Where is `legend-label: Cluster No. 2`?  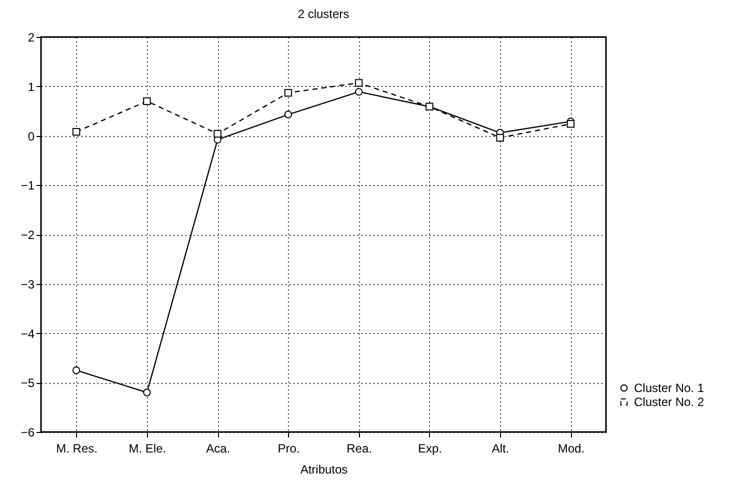
legend-label: Cluster No. 2 is located at coordinates (669, 402).